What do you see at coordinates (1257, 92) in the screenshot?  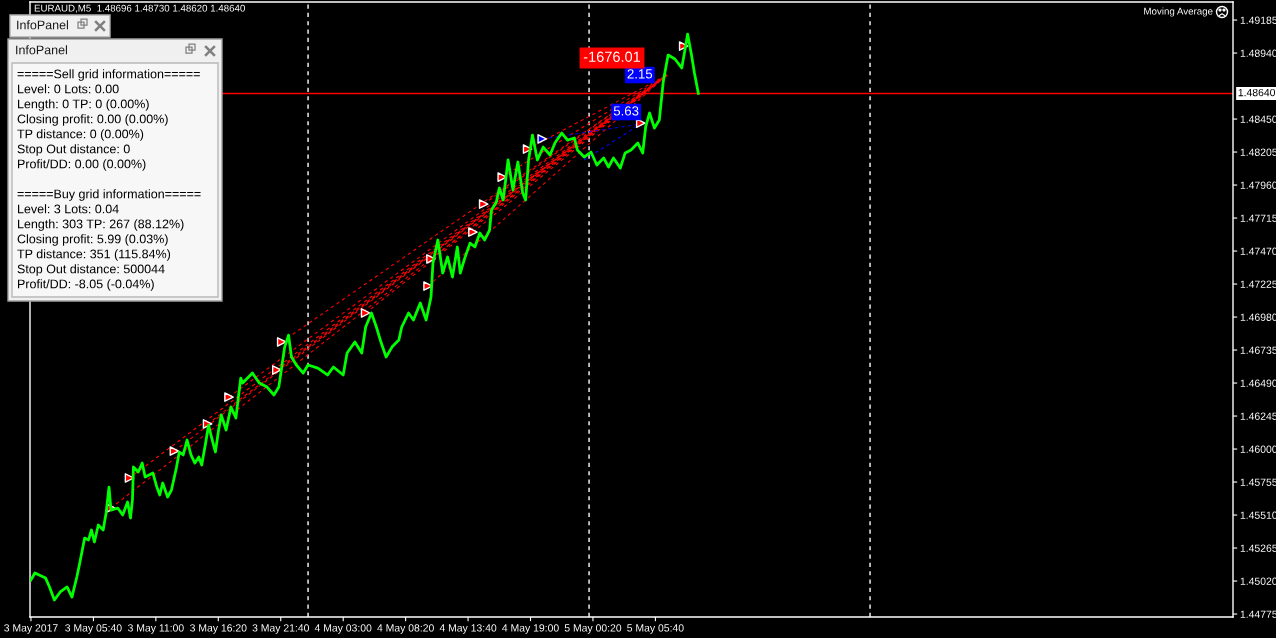 I see `ref-line-label: 1.48640` at bounding box center [1257, 92].